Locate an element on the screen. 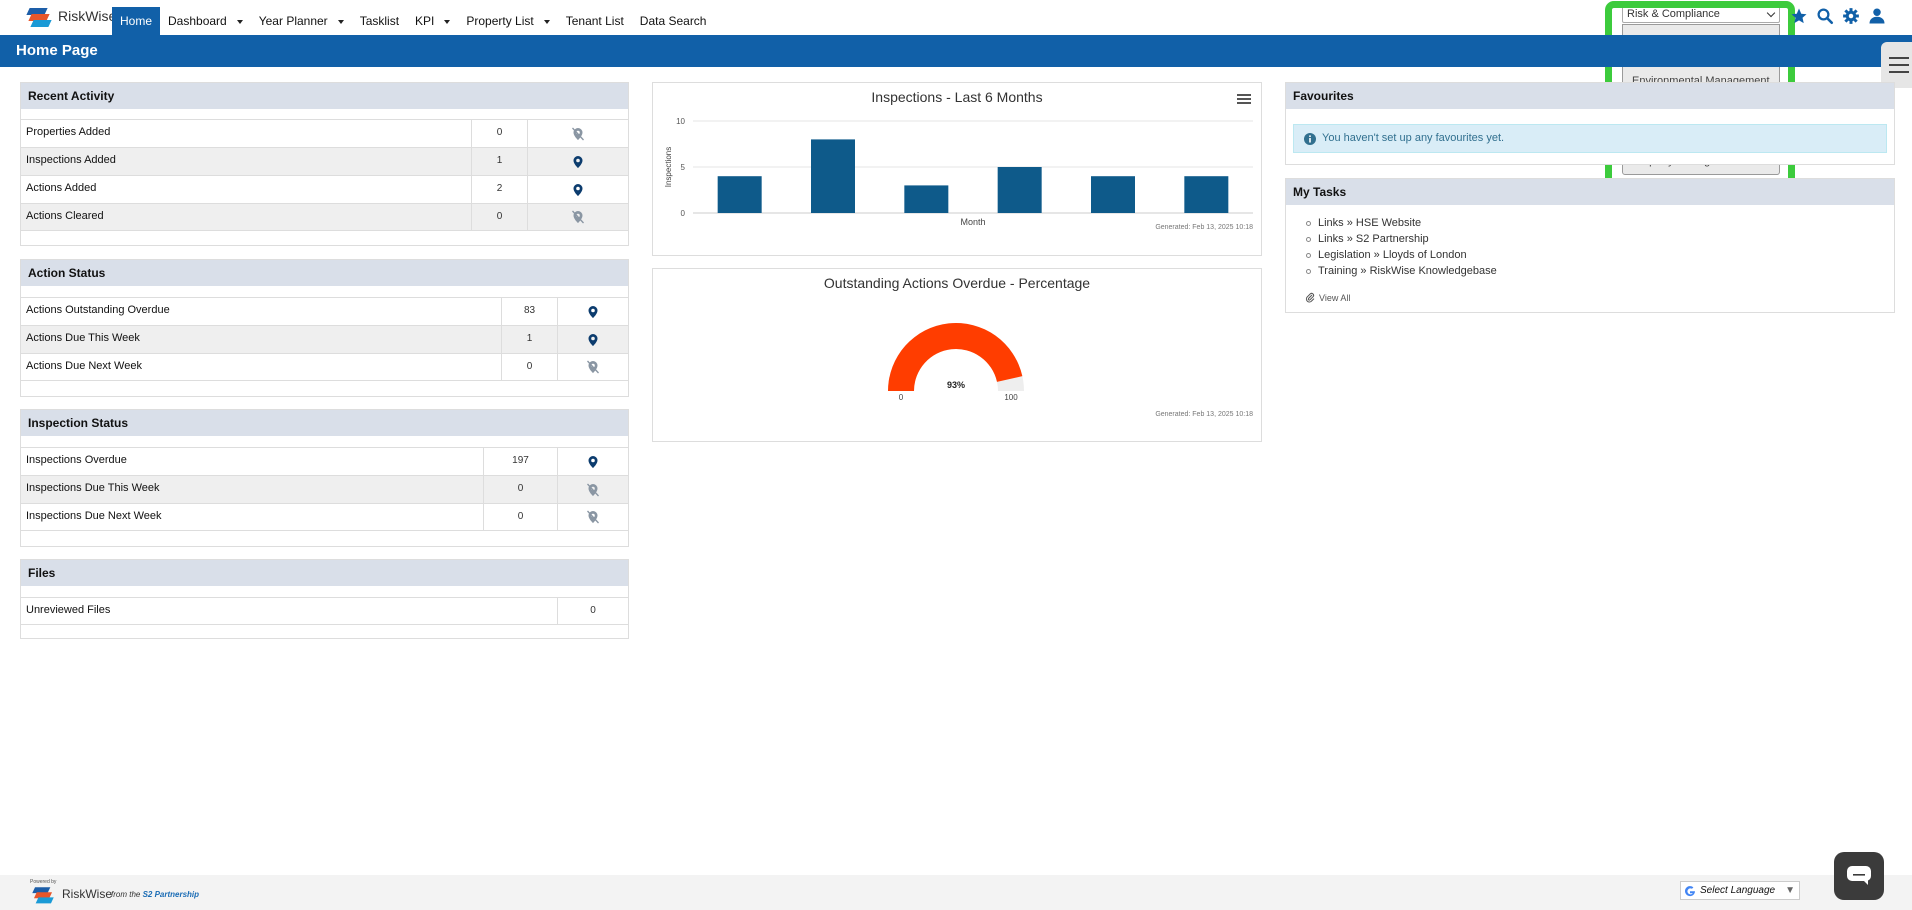  row-count: 83 is located at coordinates (530, 311).